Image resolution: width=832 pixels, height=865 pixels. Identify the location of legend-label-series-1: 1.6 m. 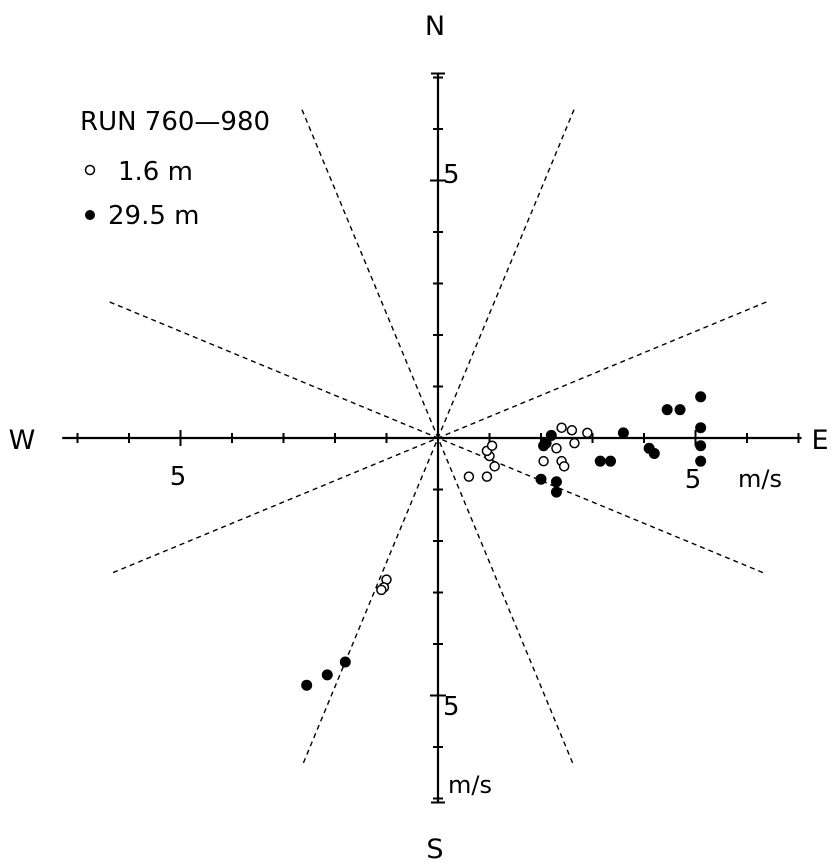
(155, 172).